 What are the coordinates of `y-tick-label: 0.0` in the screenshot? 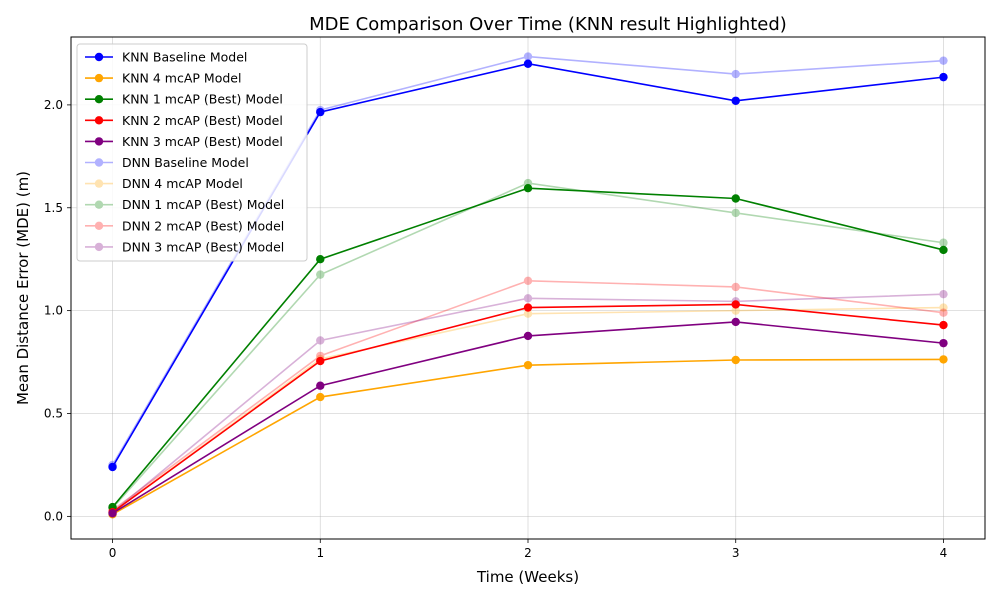 It's located at (53, 516).